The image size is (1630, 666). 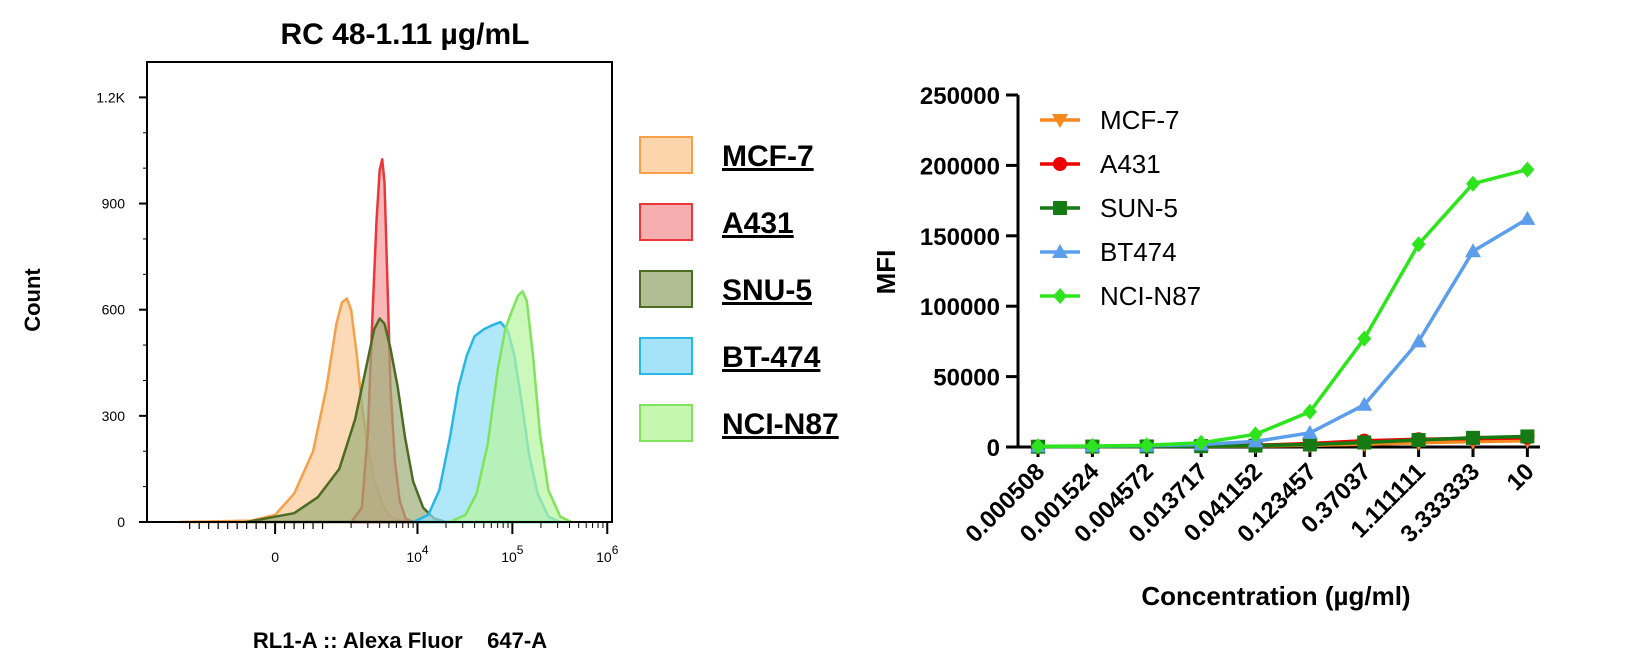 I want to click on mfi-legend-label-a431: A431, so click(x=1130, y=164).